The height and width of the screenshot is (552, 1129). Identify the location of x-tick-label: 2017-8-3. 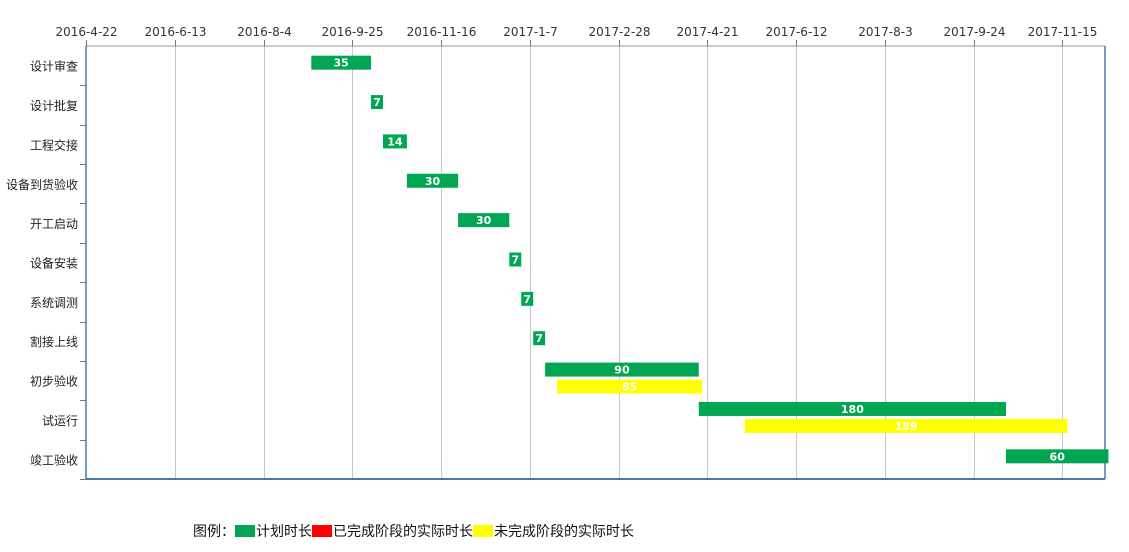
(885, 32).